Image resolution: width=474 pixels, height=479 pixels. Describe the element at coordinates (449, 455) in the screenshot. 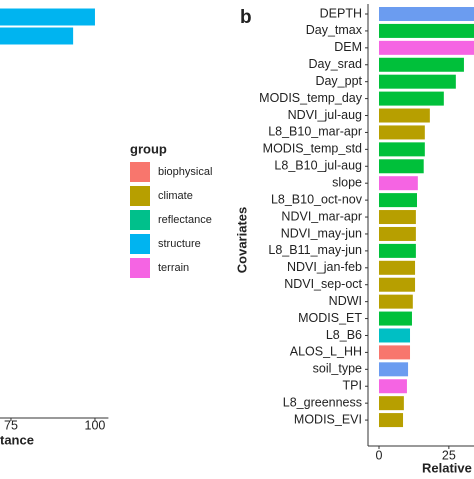

I see `x-tick-label: 25` at that location.